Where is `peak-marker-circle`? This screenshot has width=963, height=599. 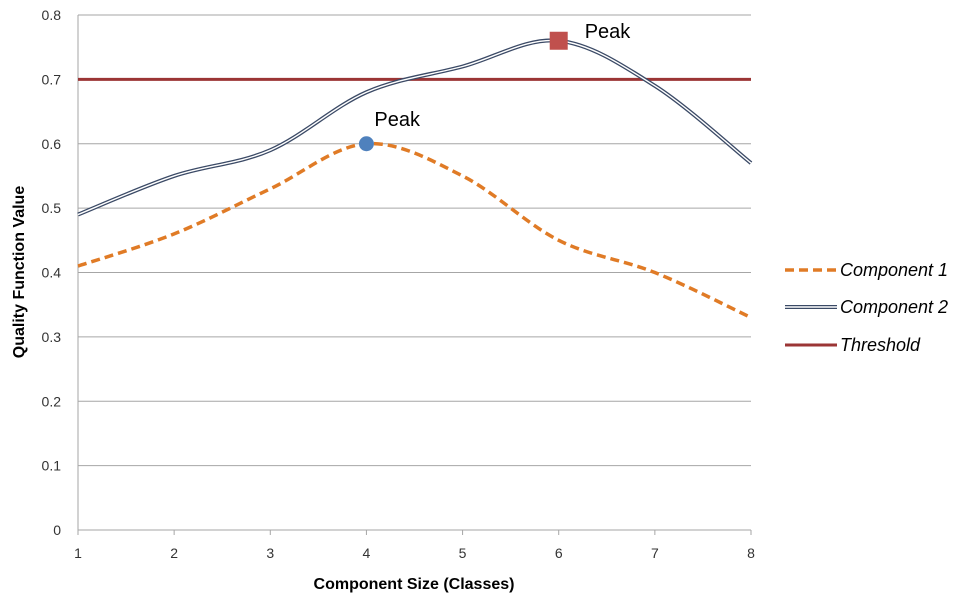
peak-marker-circle is located at coordinates (366, 144).